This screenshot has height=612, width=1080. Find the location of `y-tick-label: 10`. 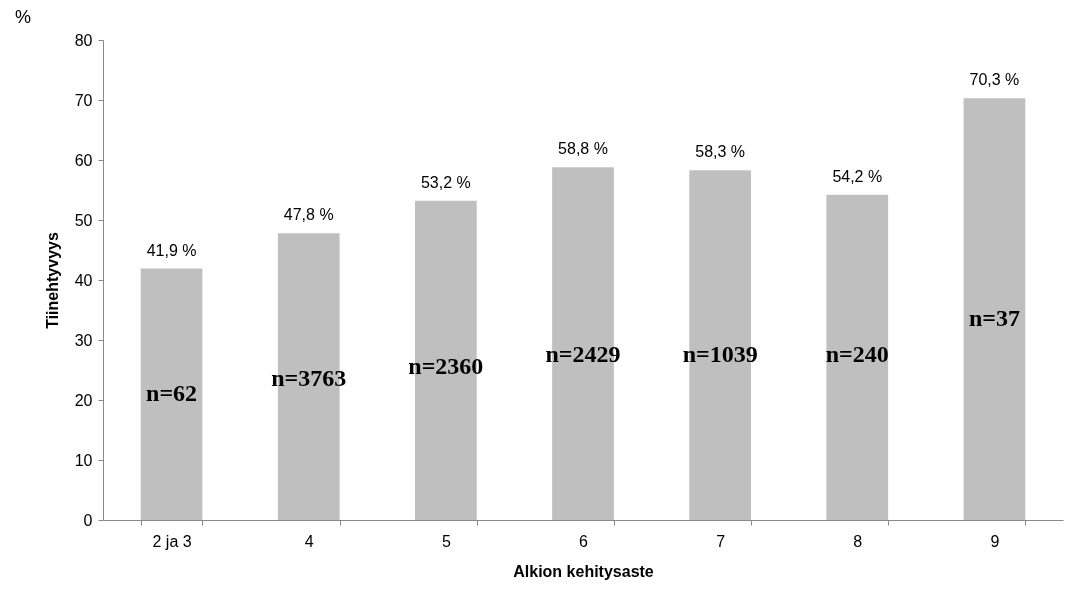

y-tick-label: 10 is located at coordinates (83, 460).